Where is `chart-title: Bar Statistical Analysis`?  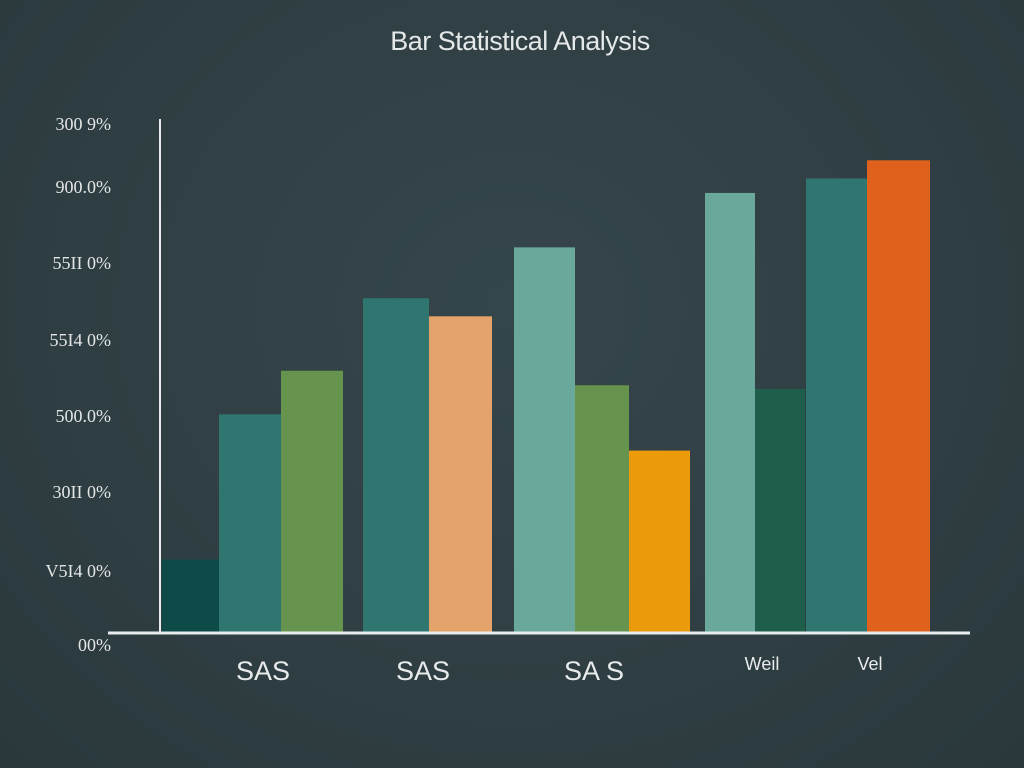 chart-title: Bar Statistical Analysis is located at coordinates (520, 41).